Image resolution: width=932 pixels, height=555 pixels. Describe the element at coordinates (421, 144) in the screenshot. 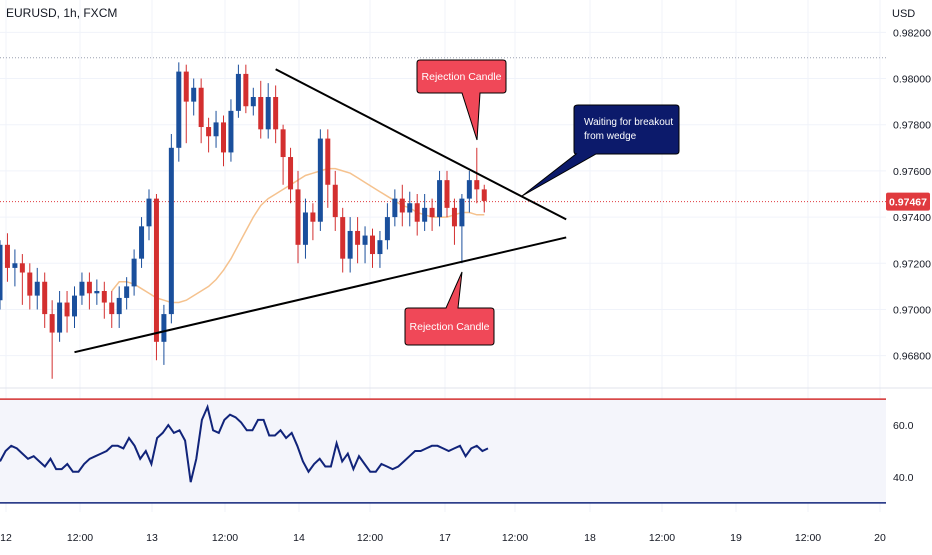

I see `upper-trendline` at that location.